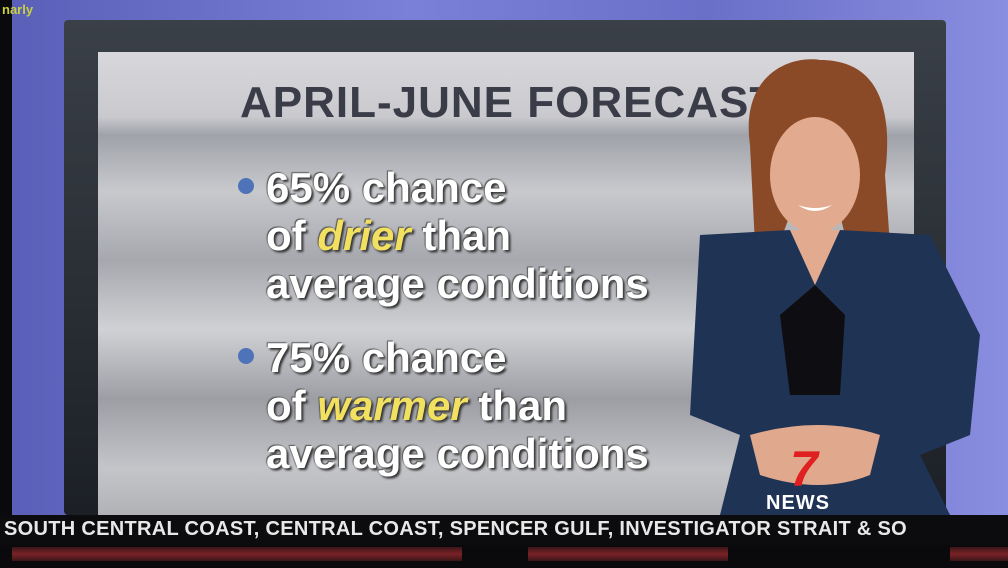  What do you see at coordinates (392, 405) in the screenshot?
I see `highlight-word: warmer` at bounding box center [392, 405].